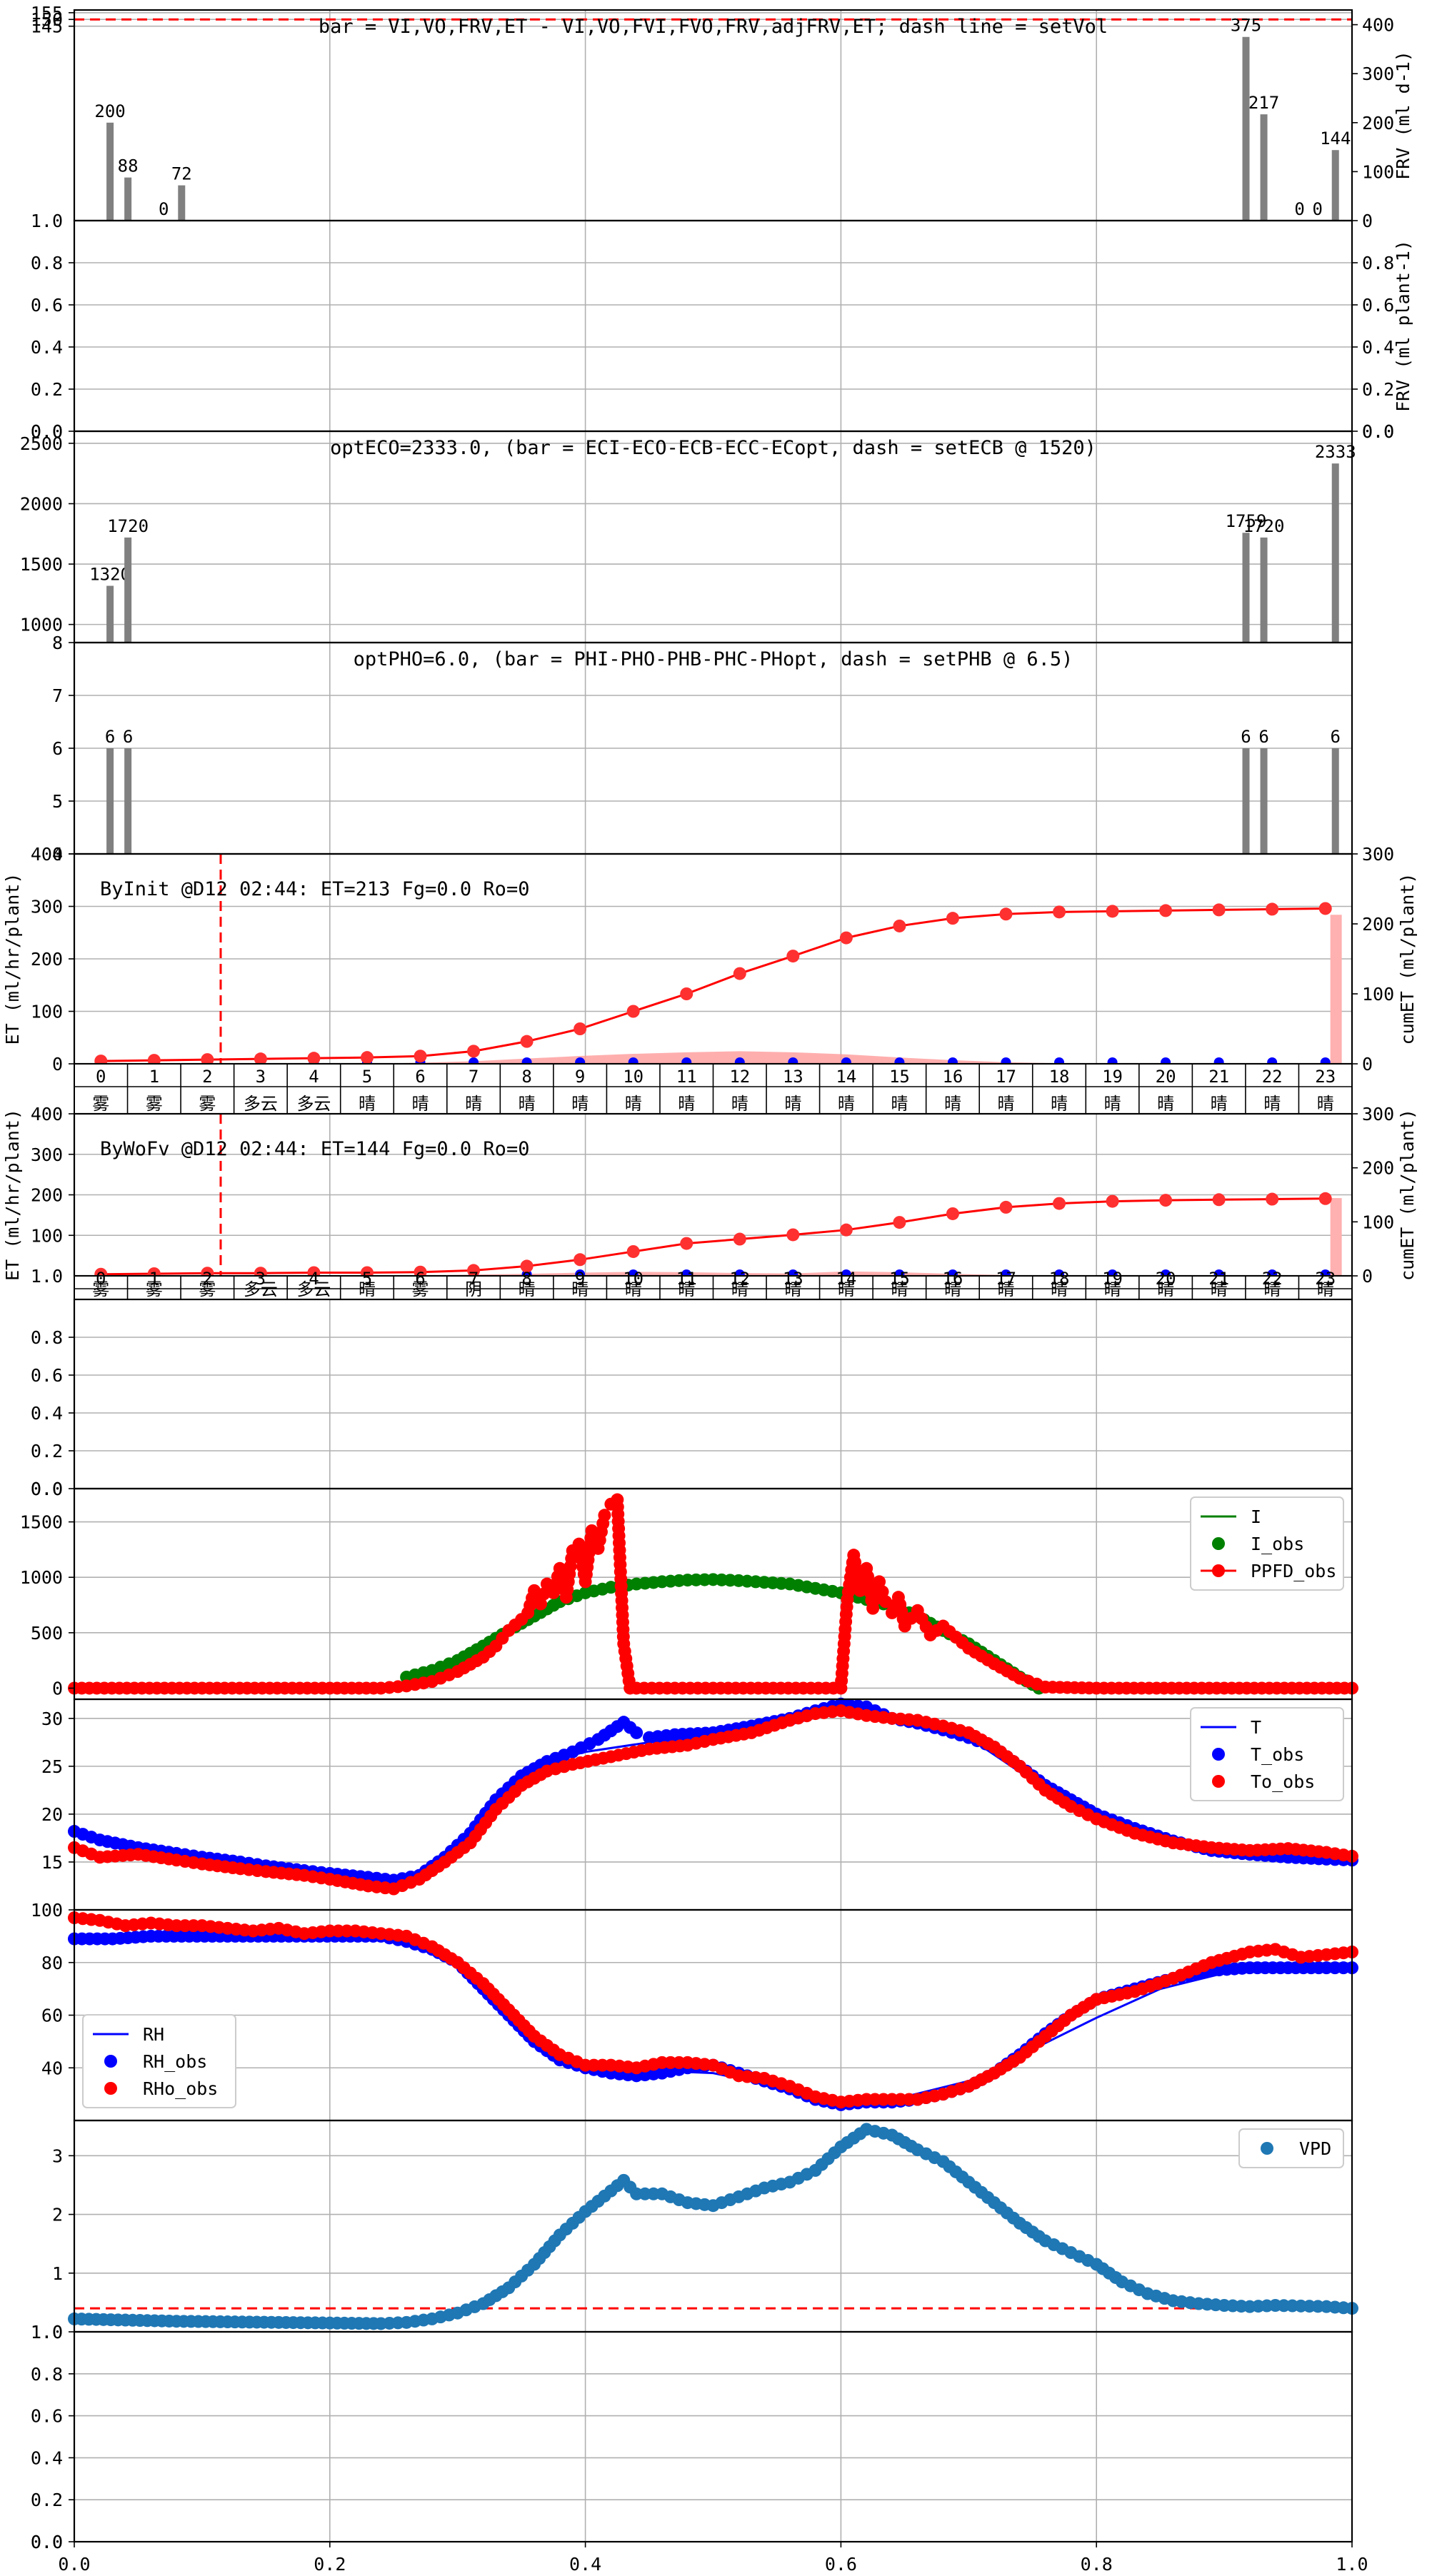 The height and width of the screenshot is (2576, 1437). Describe the element at coordinates (1378, 263) in the screenshot. I see `y2-tick-label: 0.8` at that location.